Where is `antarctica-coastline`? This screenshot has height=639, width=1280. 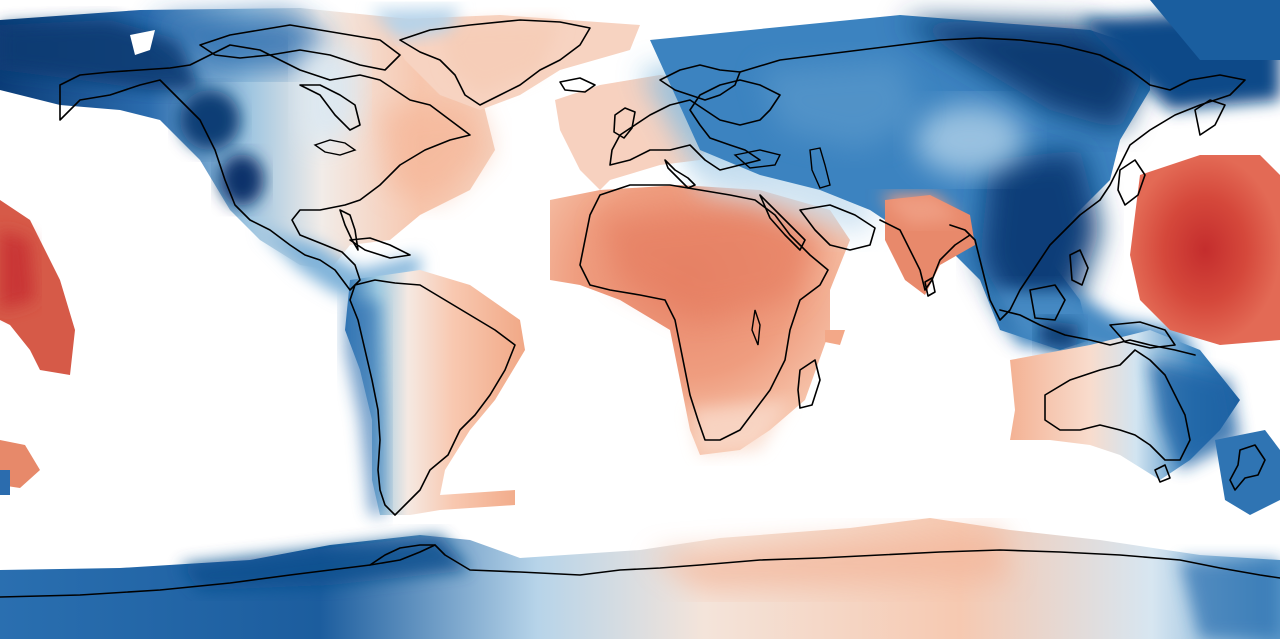 antarctica-coastline is located at coordinates (640, 571).